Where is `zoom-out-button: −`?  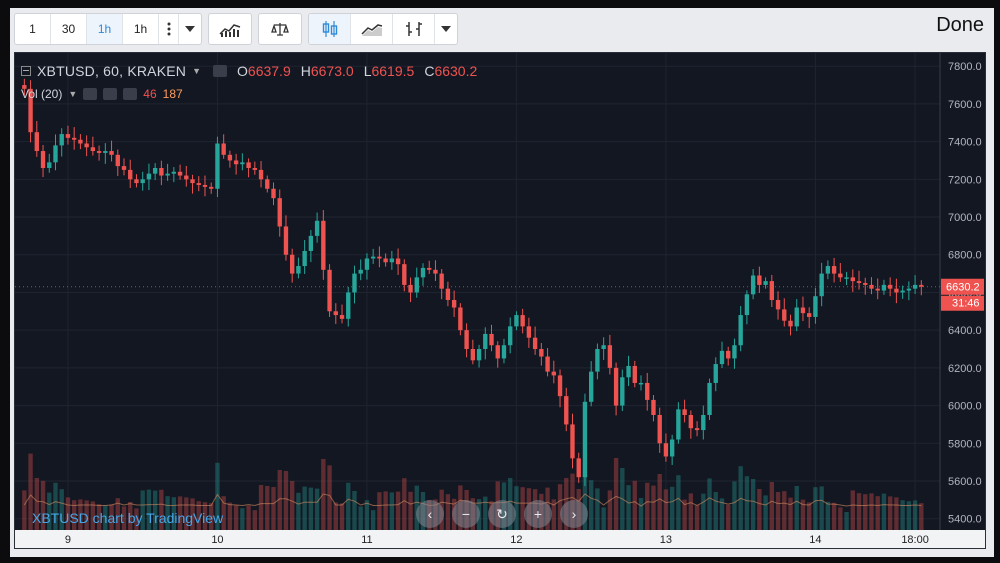
zoom-out-button: − is located at coordinates (466, 514).